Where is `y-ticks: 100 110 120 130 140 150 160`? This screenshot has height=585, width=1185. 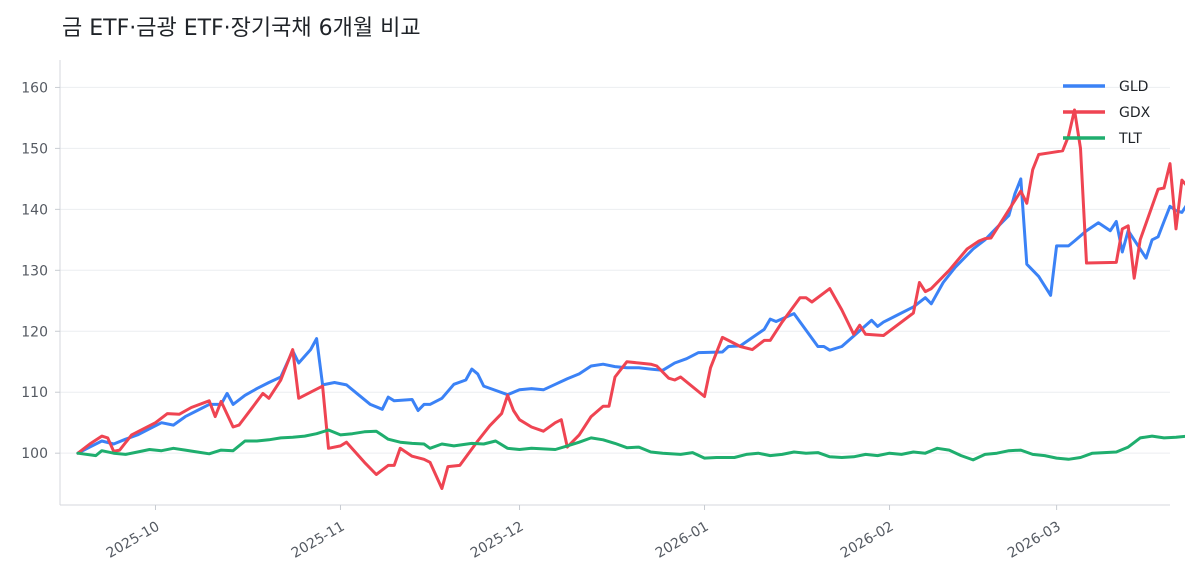 y-ticks: 100 110 120 130 140 150 160 is located at coordinates (40, 271).